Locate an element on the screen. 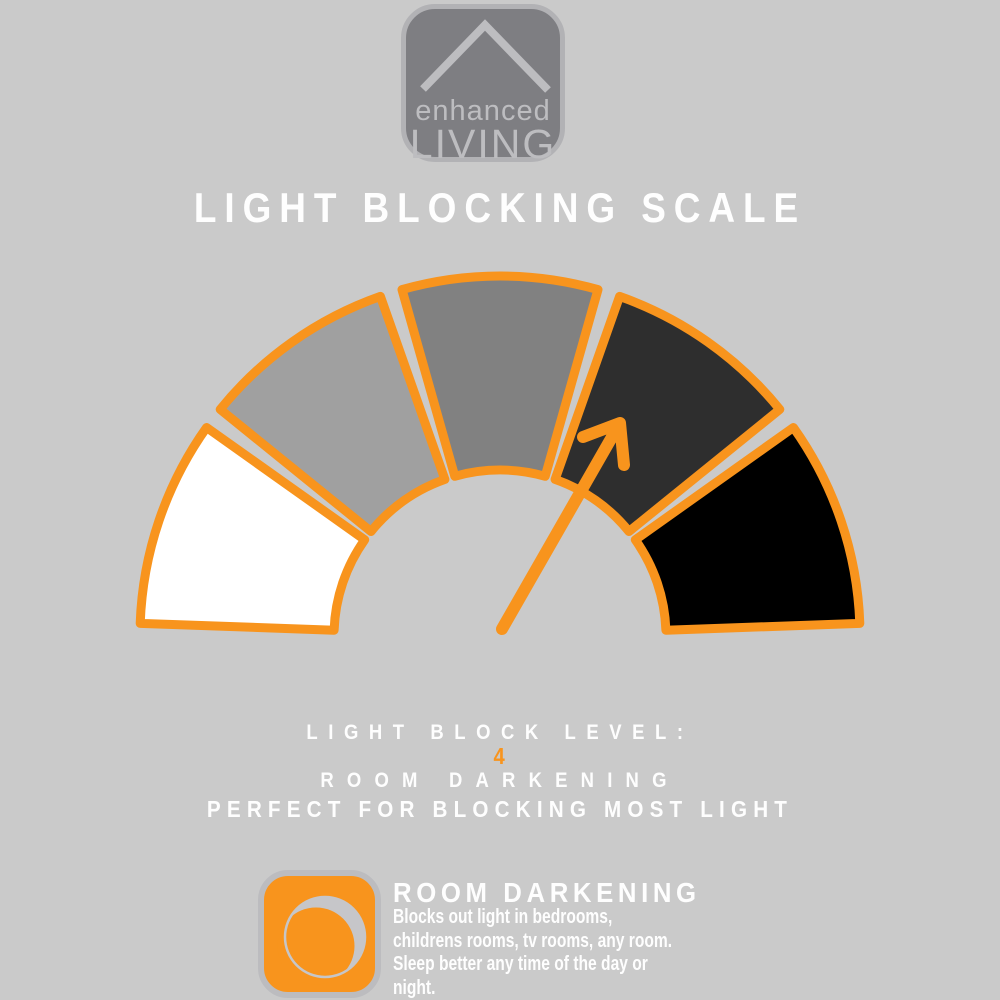 This screenshot has width=1000, height=1000. brand-name-line1: enhanced is located at coordinates (483, 111).